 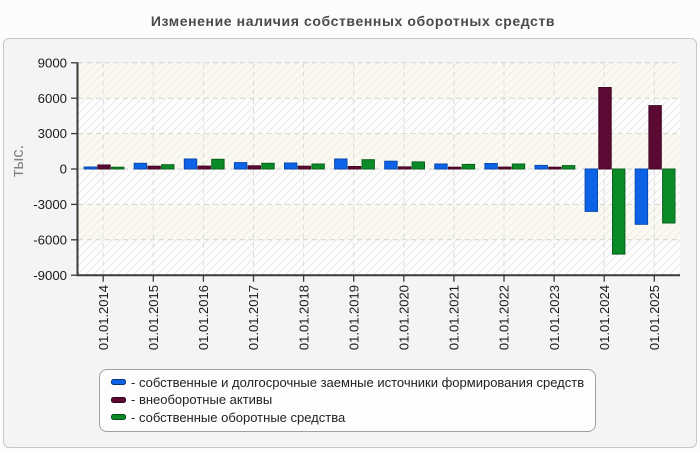 What do you see at coordinates (353, 317) in the screenshot?
I see `svg-text: 01.01.2019` at bounding box center [353, 317].